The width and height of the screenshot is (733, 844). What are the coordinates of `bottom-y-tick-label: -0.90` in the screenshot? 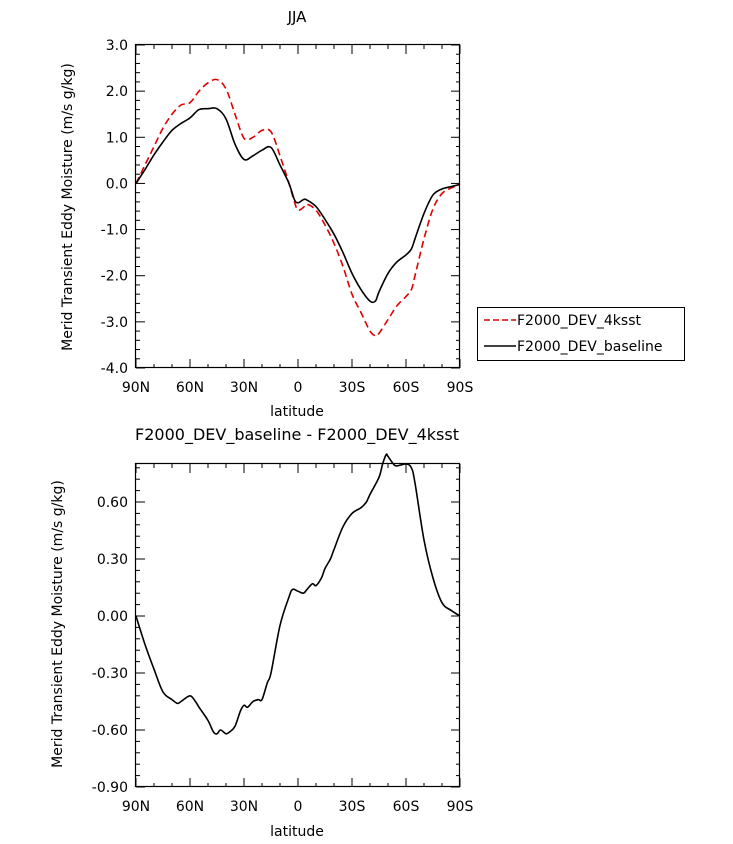 It's located at (110, 788).